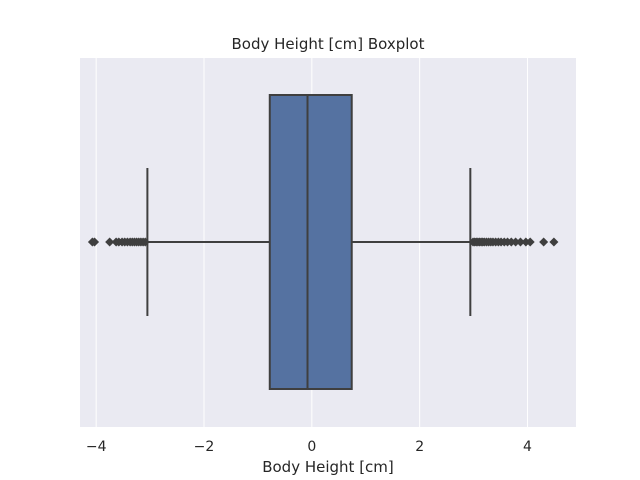 Image resolution: width=640 pixels, height=480 pixels. I want to click on box-iqr, so click(310, 242).